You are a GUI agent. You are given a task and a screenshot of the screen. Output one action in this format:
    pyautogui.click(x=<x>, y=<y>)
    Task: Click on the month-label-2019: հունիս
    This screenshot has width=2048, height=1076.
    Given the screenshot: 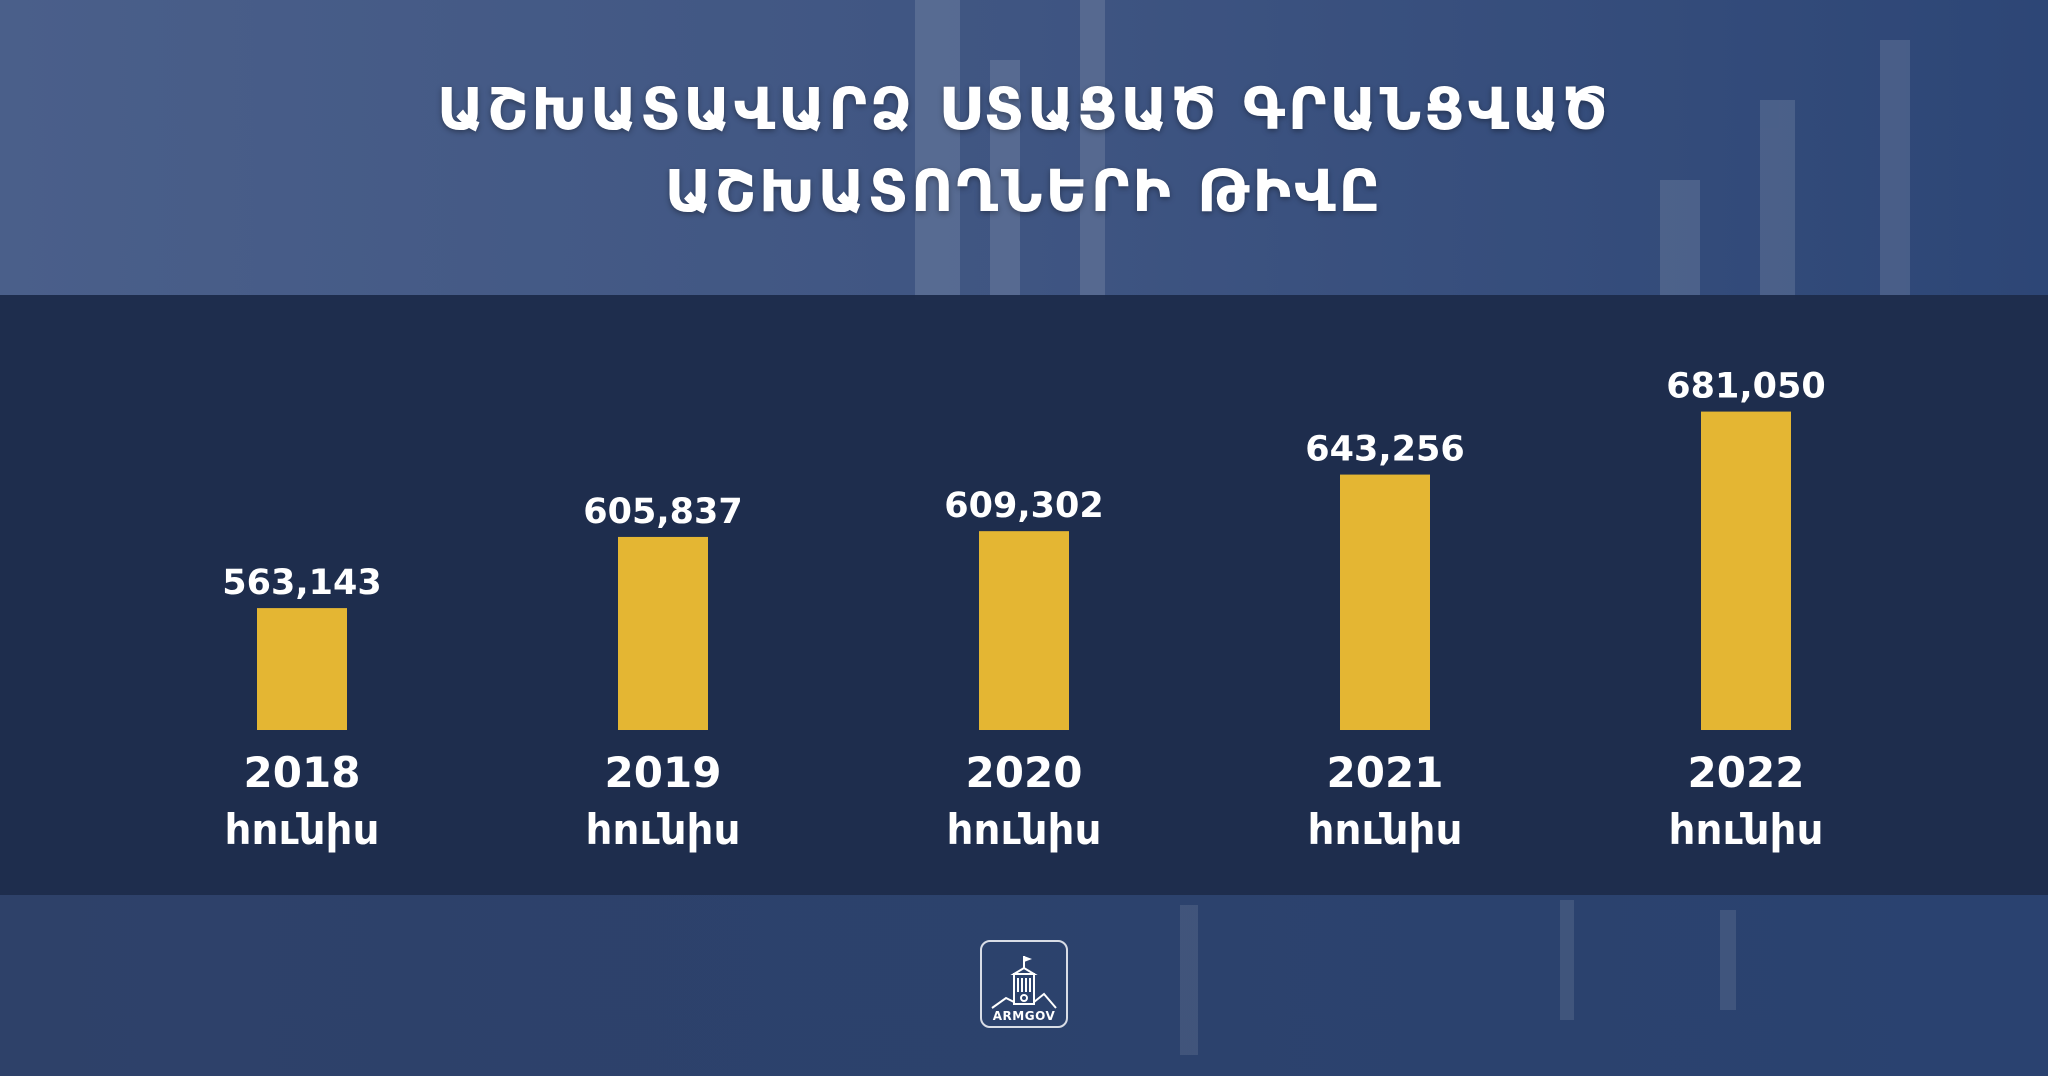 What is the action you would take?
    pyautogui.click(x=662, y=829)
    